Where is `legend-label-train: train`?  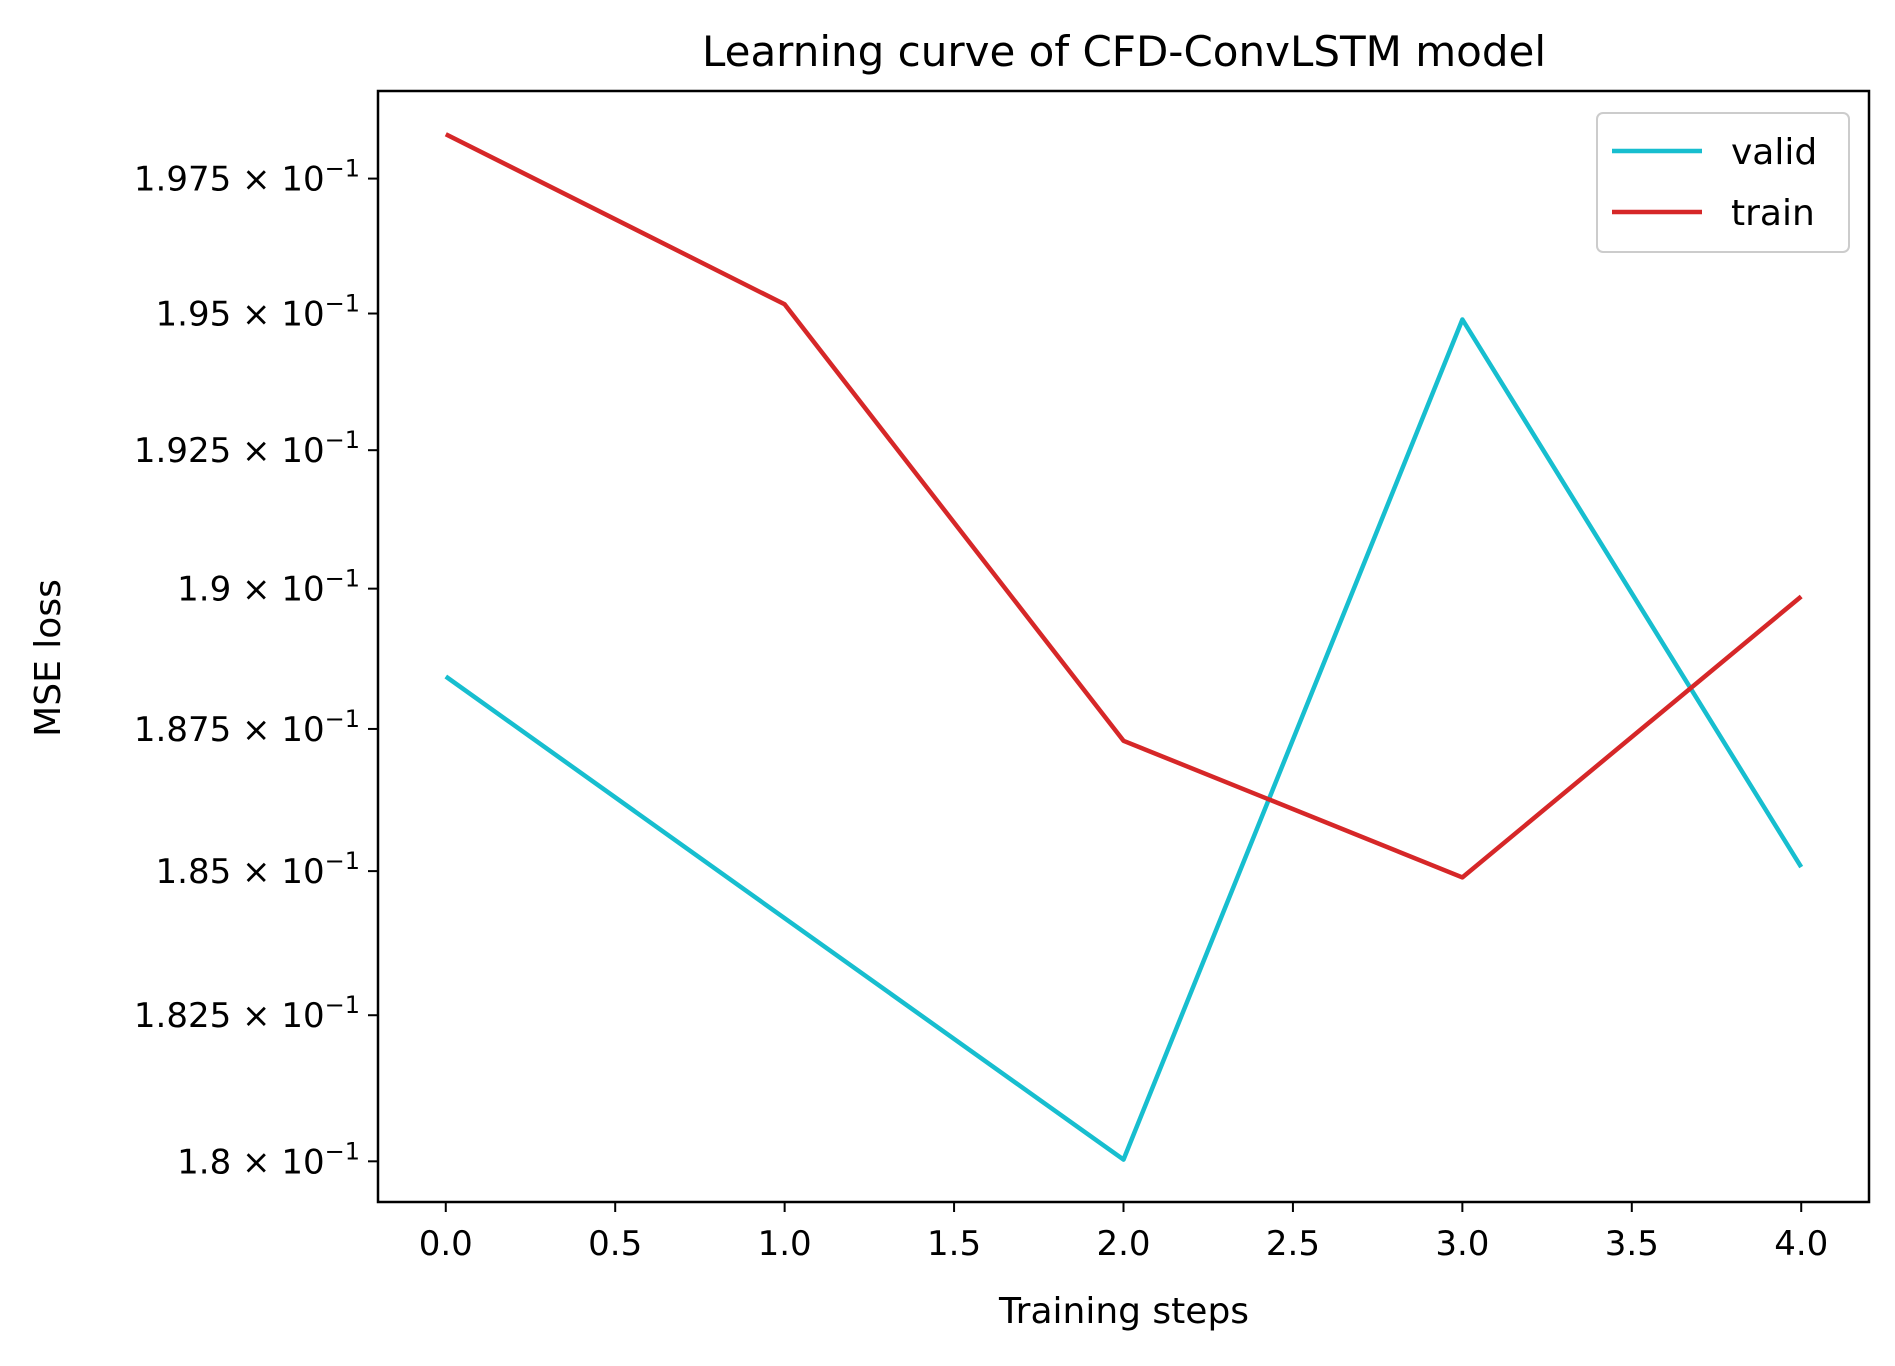 legend-label-train: train is located at coordinates (1773, 213).